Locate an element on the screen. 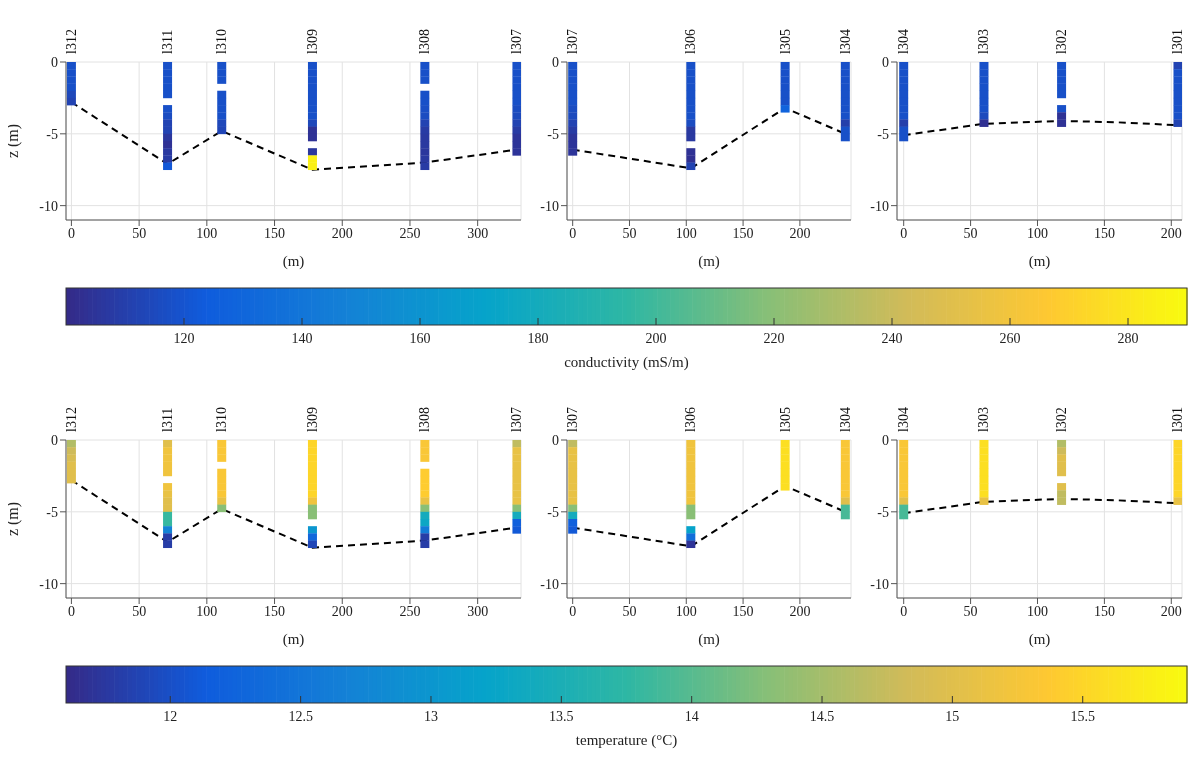  color-bar-label: 14 is located at coordinates (691, 716).